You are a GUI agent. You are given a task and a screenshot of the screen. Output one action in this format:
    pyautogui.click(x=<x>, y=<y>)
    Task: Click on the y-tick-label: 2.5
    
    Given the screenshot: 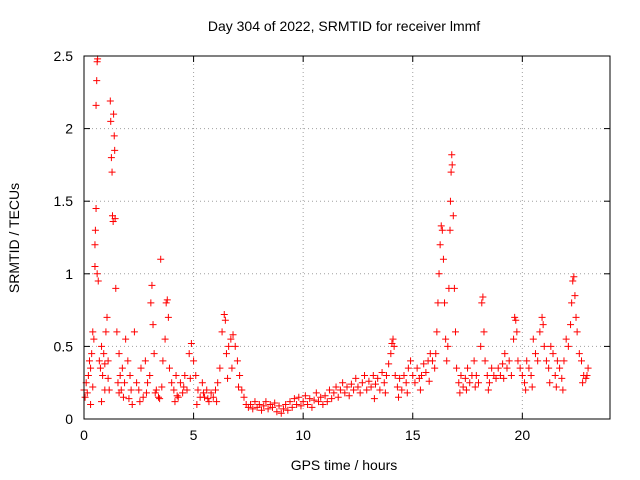 What is the action you would take?
    pyautogui.click(x=64, y=56)
    